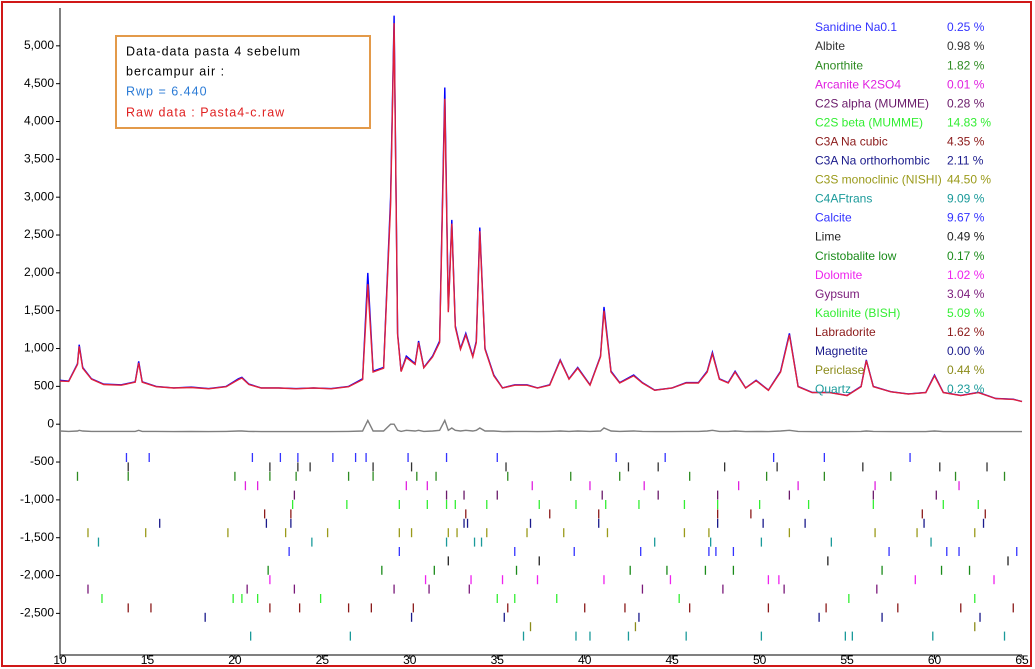  Describe the element at coordinates (966, 370) in the screenshot. I see `legend-value: 0.44 %` at that location.